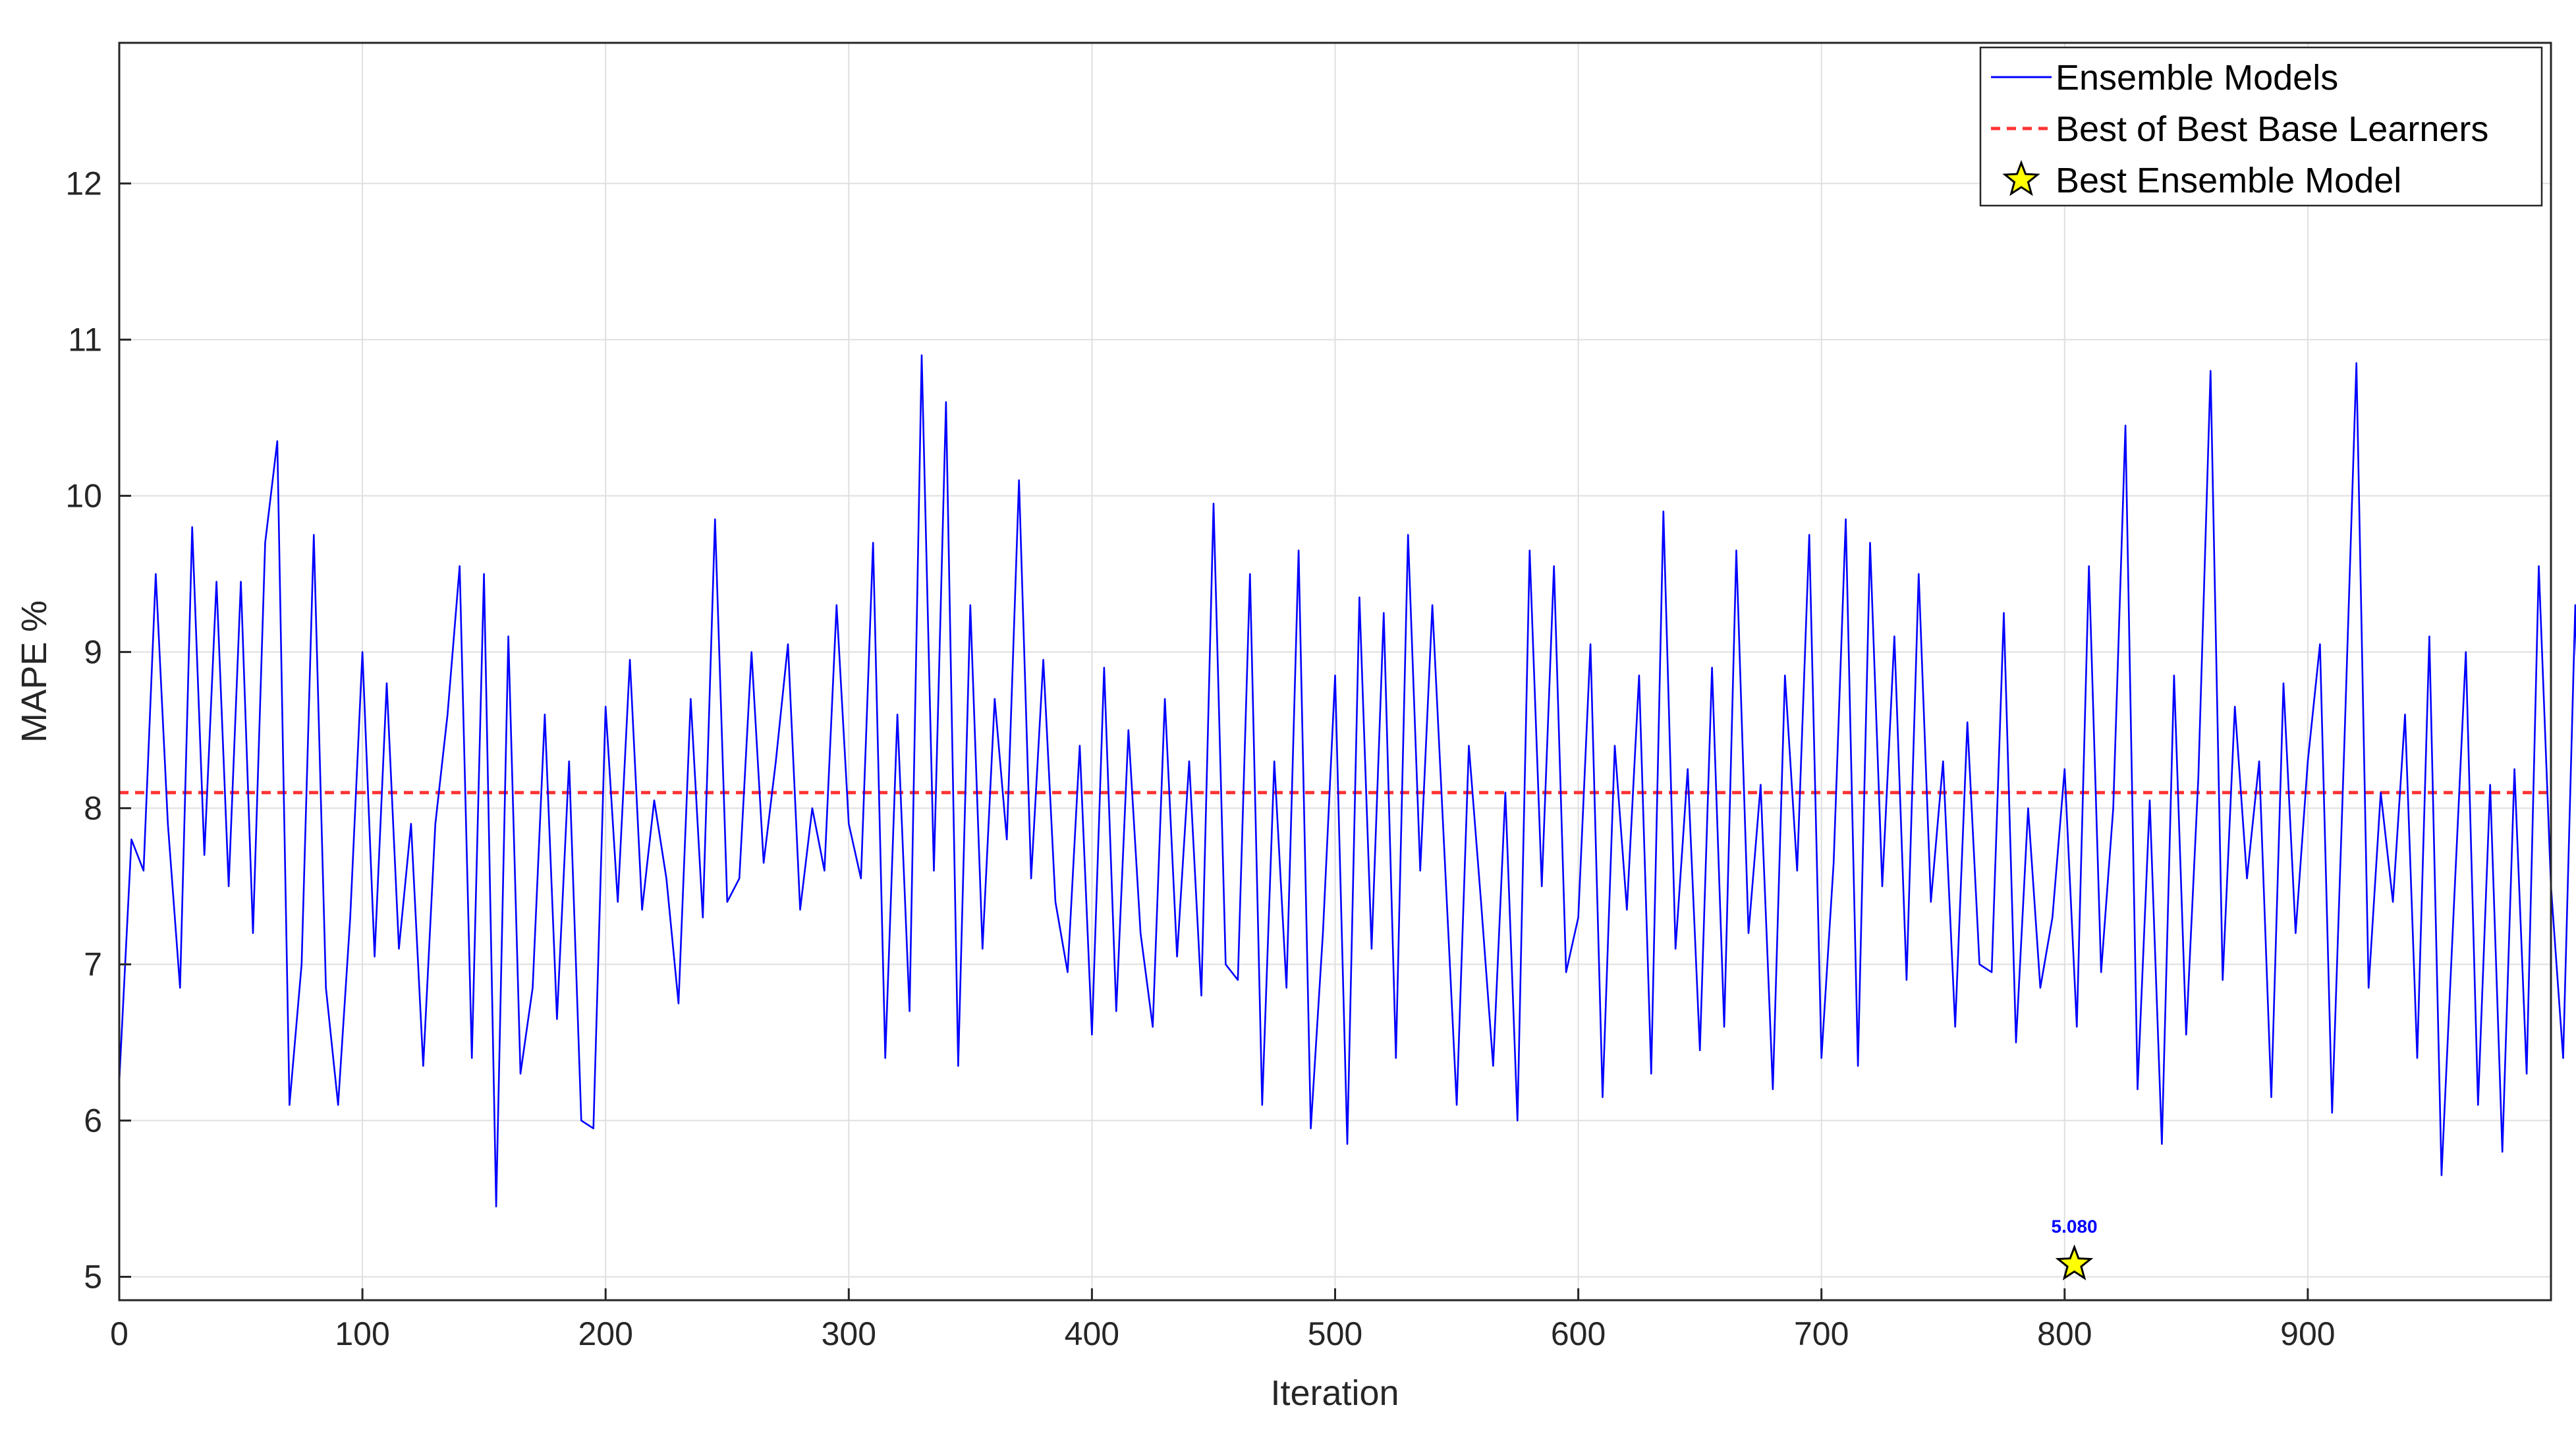  I want to click on y-tick-label: 7, so click(93, 964).